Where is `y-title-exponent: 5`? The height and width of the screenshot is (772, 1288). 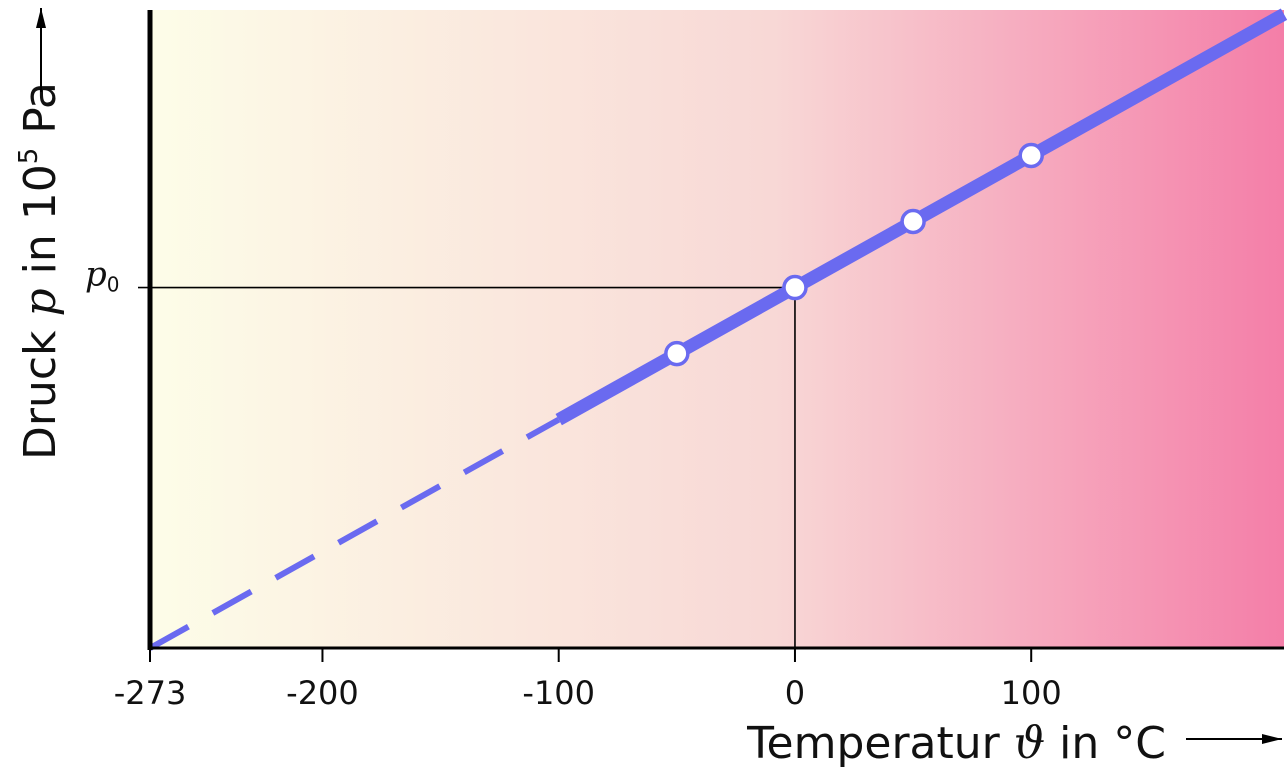
y-title-exponent: 5 is located at coordinates (29, 156).